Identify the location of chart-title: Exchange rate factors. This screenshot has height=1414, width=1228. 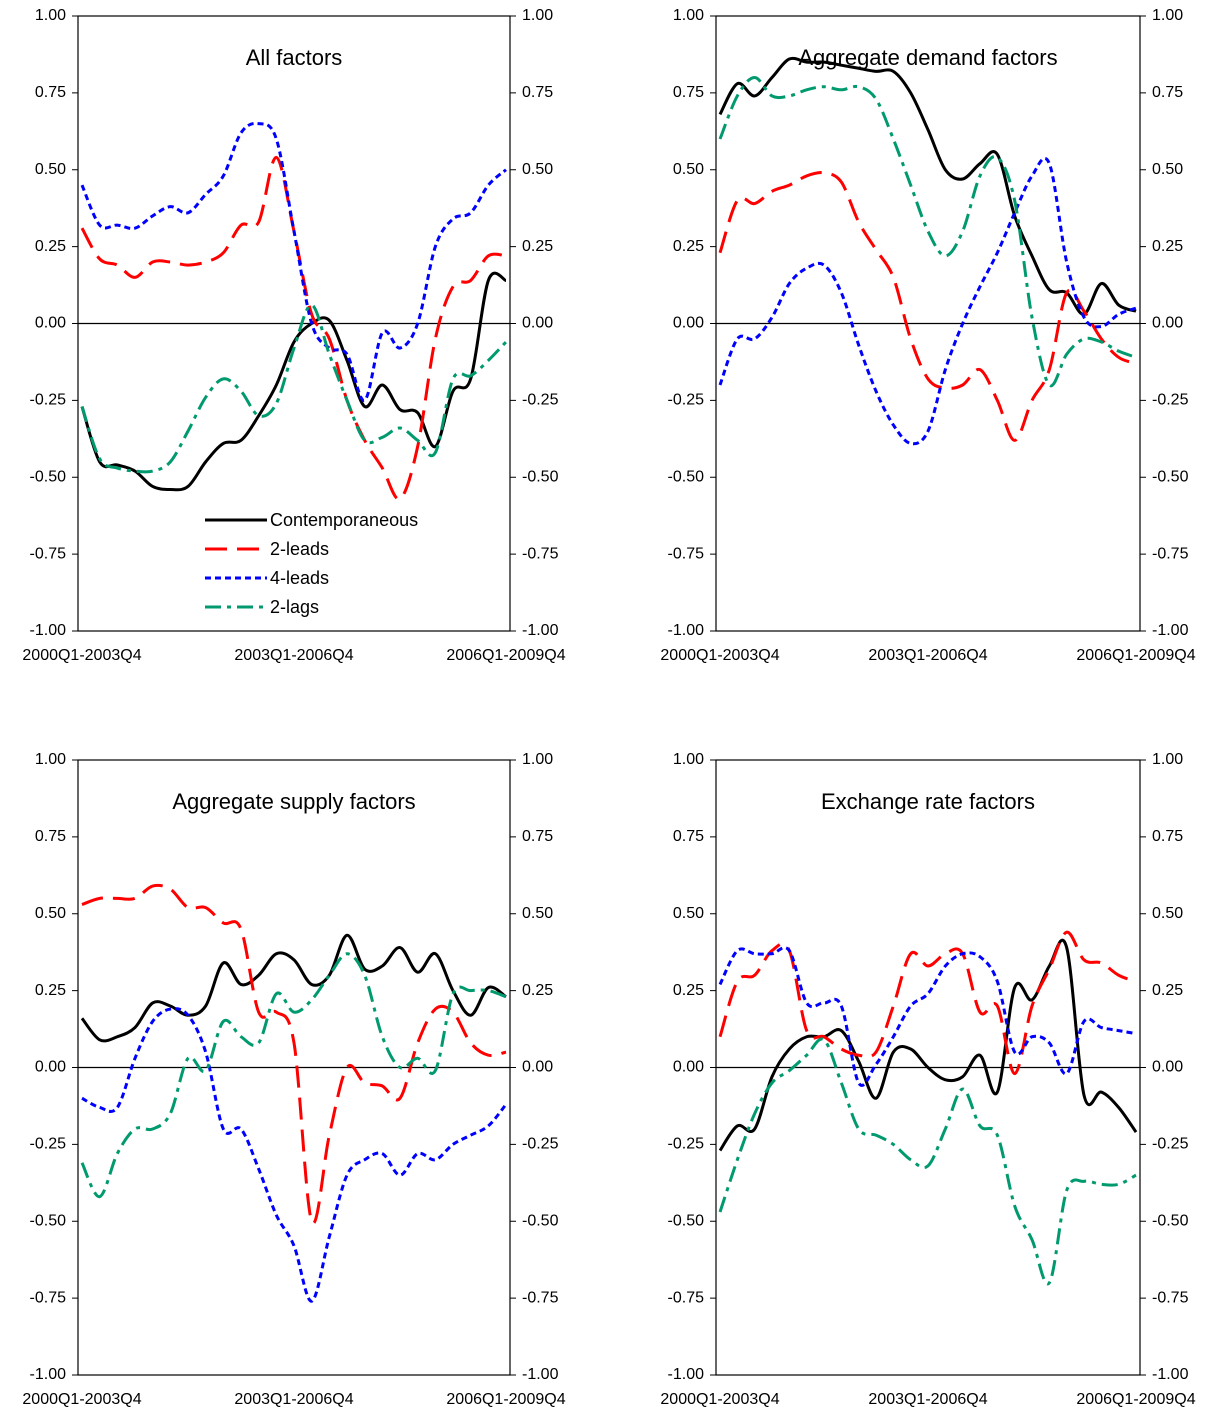
(928, 801).